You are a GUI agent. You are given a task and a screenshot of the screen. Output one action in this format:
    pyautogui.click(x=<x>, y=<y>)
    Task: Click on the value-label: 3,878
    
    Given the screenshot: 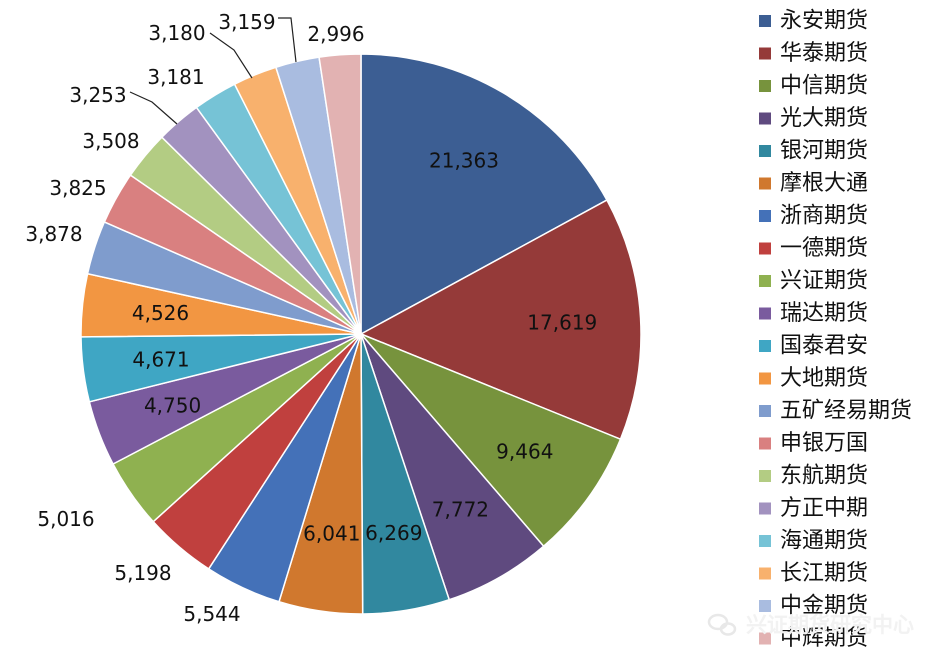 What is the action you would take?
    pyautogui.click(x=53, y=234)
    